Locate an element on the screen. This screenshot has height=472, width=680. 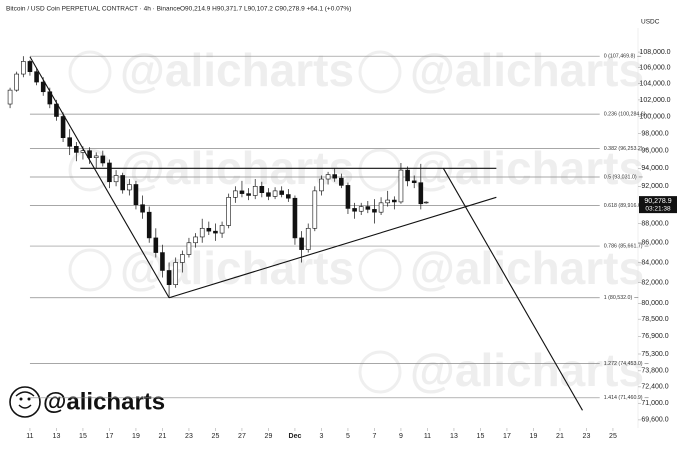
x-tick-label: 5 is located at coordinates (348, 436).